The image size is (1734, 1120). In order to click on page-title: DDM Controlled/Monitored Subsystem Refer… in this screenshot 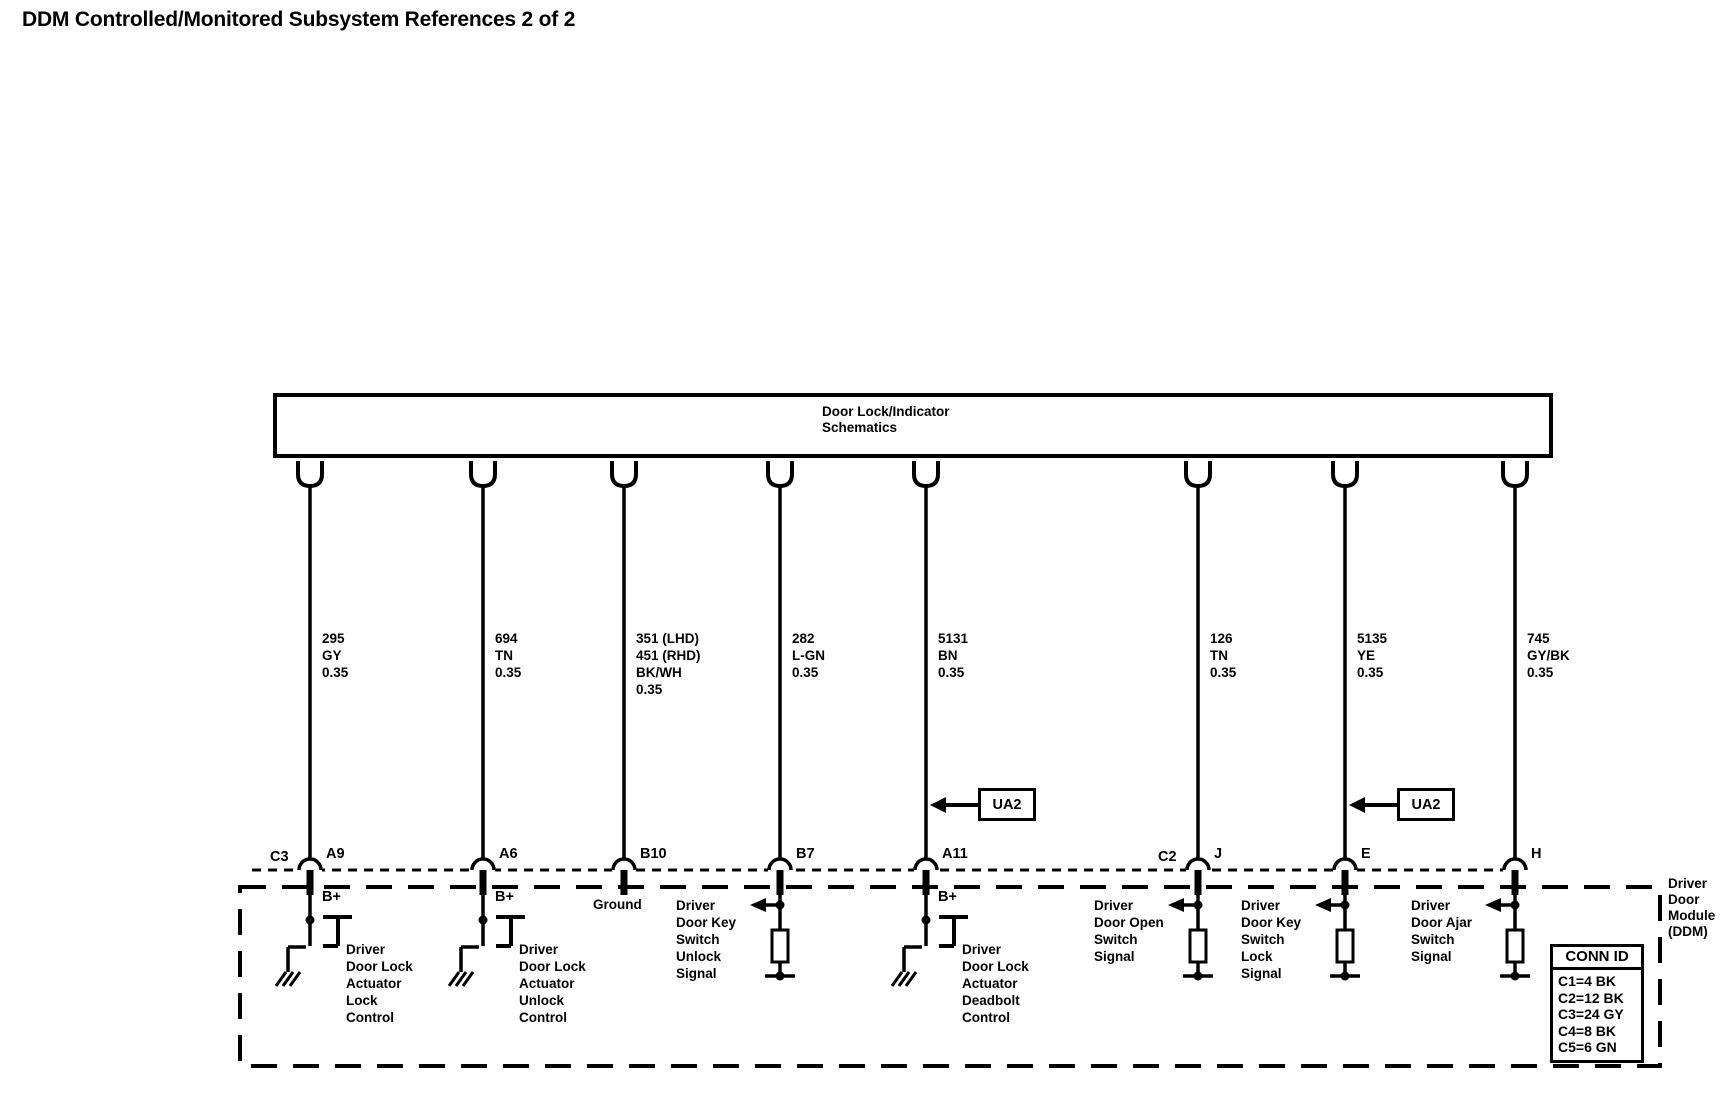, I will do `click(299, 19)`.